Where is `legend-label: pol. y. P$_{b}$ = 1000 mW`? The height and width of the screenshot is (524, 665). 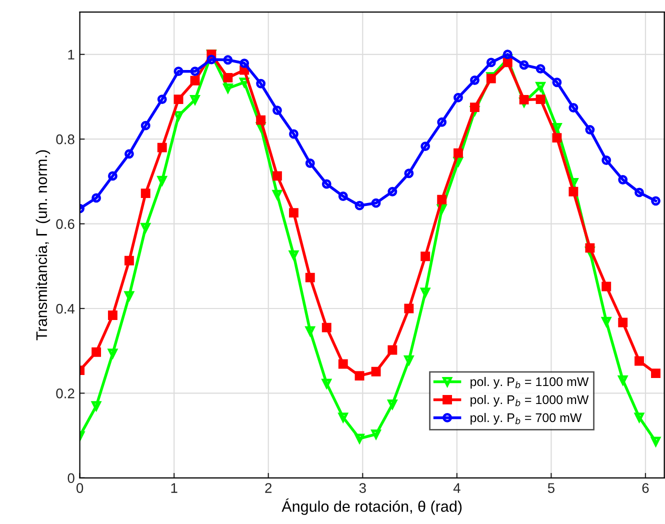 legend-label: pol. y. P$_{b}$ = 1000 mW is located at coordinates (529, 400).